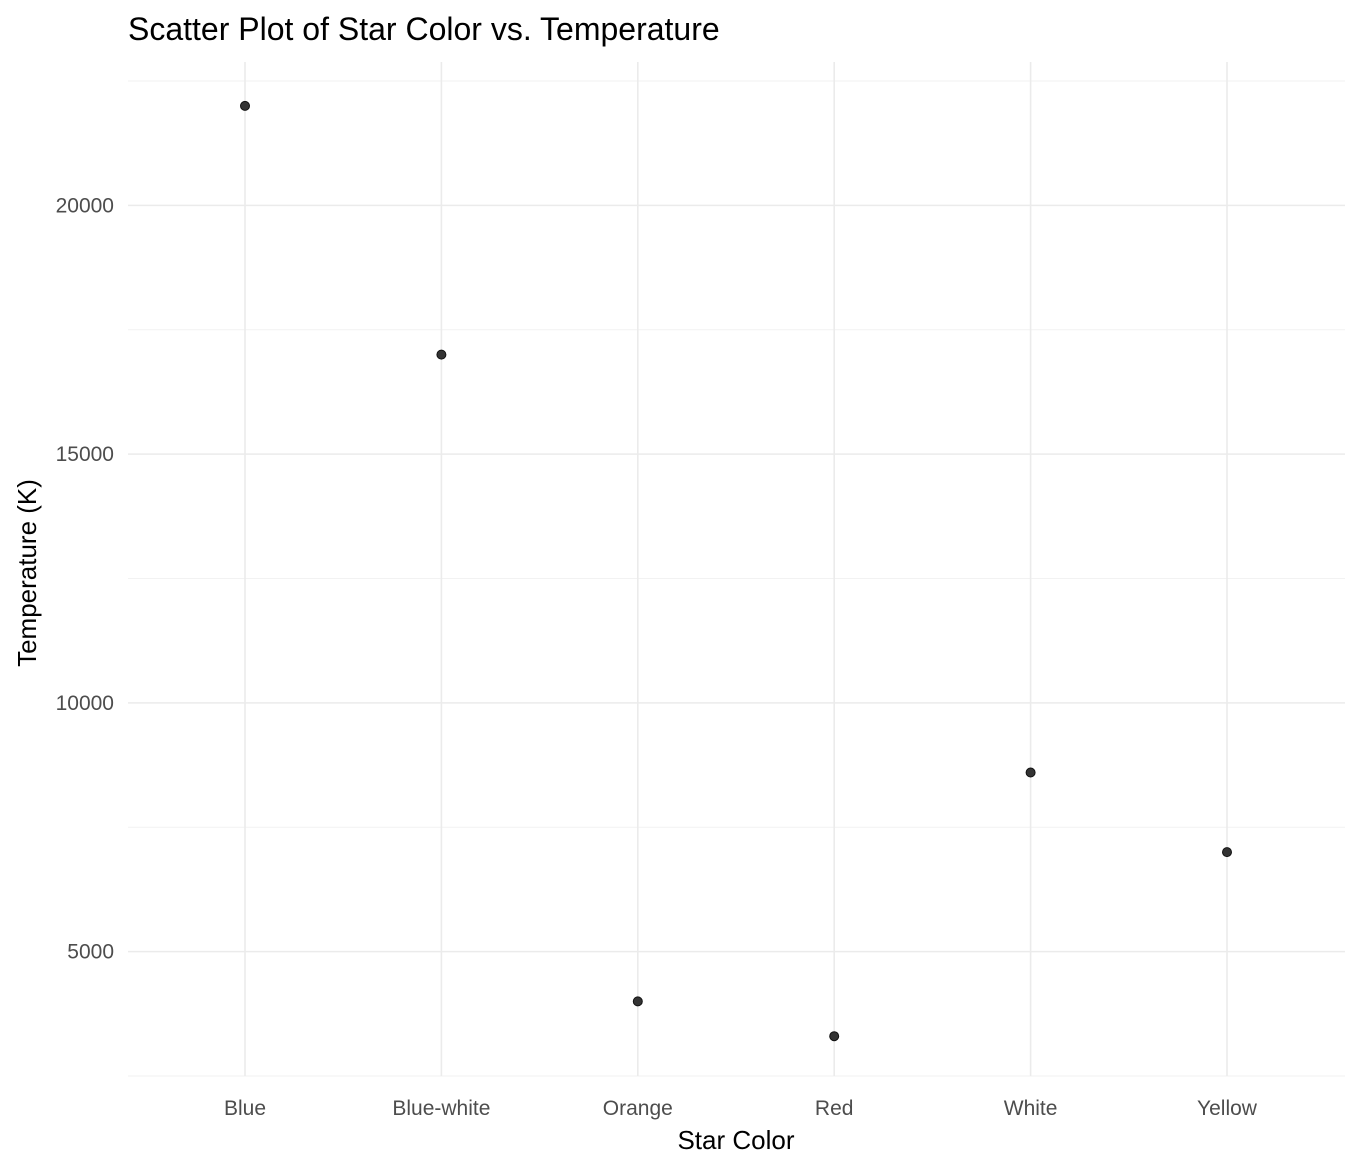 This screenshot has width=1360, height=1170. Describe the element at coordinates (441, 1108) in the screenshot. I see `x-tick-label: Blue-white` at that location.